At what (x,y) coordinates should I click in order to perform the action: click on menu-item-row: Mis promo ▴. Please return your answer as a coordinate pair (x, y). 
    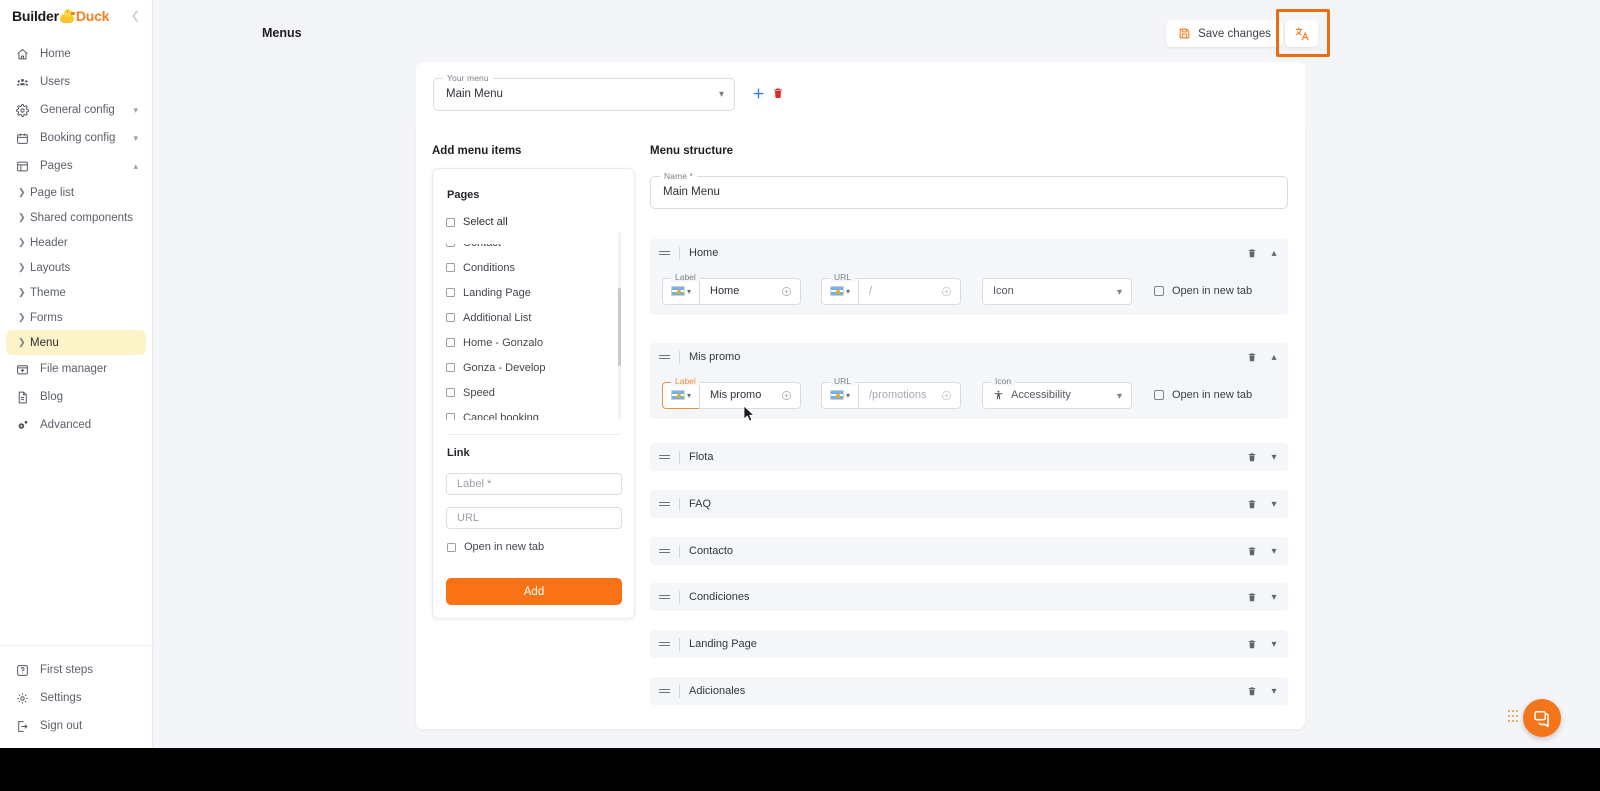
    Looking at the image, I should click on (969, 357).